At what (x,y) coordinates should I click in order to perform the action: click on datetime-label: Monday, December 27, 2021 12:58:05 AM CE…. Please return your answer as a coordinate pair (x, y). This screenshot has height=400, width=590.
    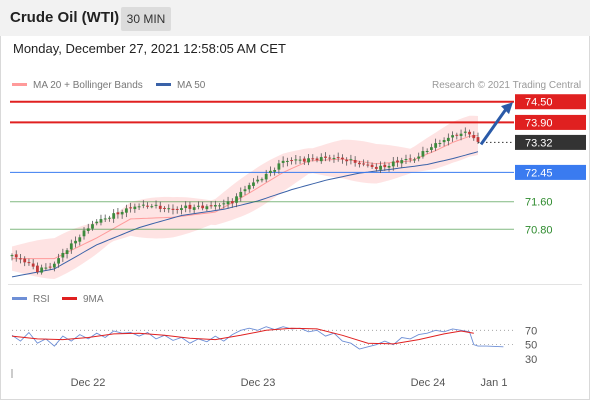
    Looking at the image, I should click on (149, 48).